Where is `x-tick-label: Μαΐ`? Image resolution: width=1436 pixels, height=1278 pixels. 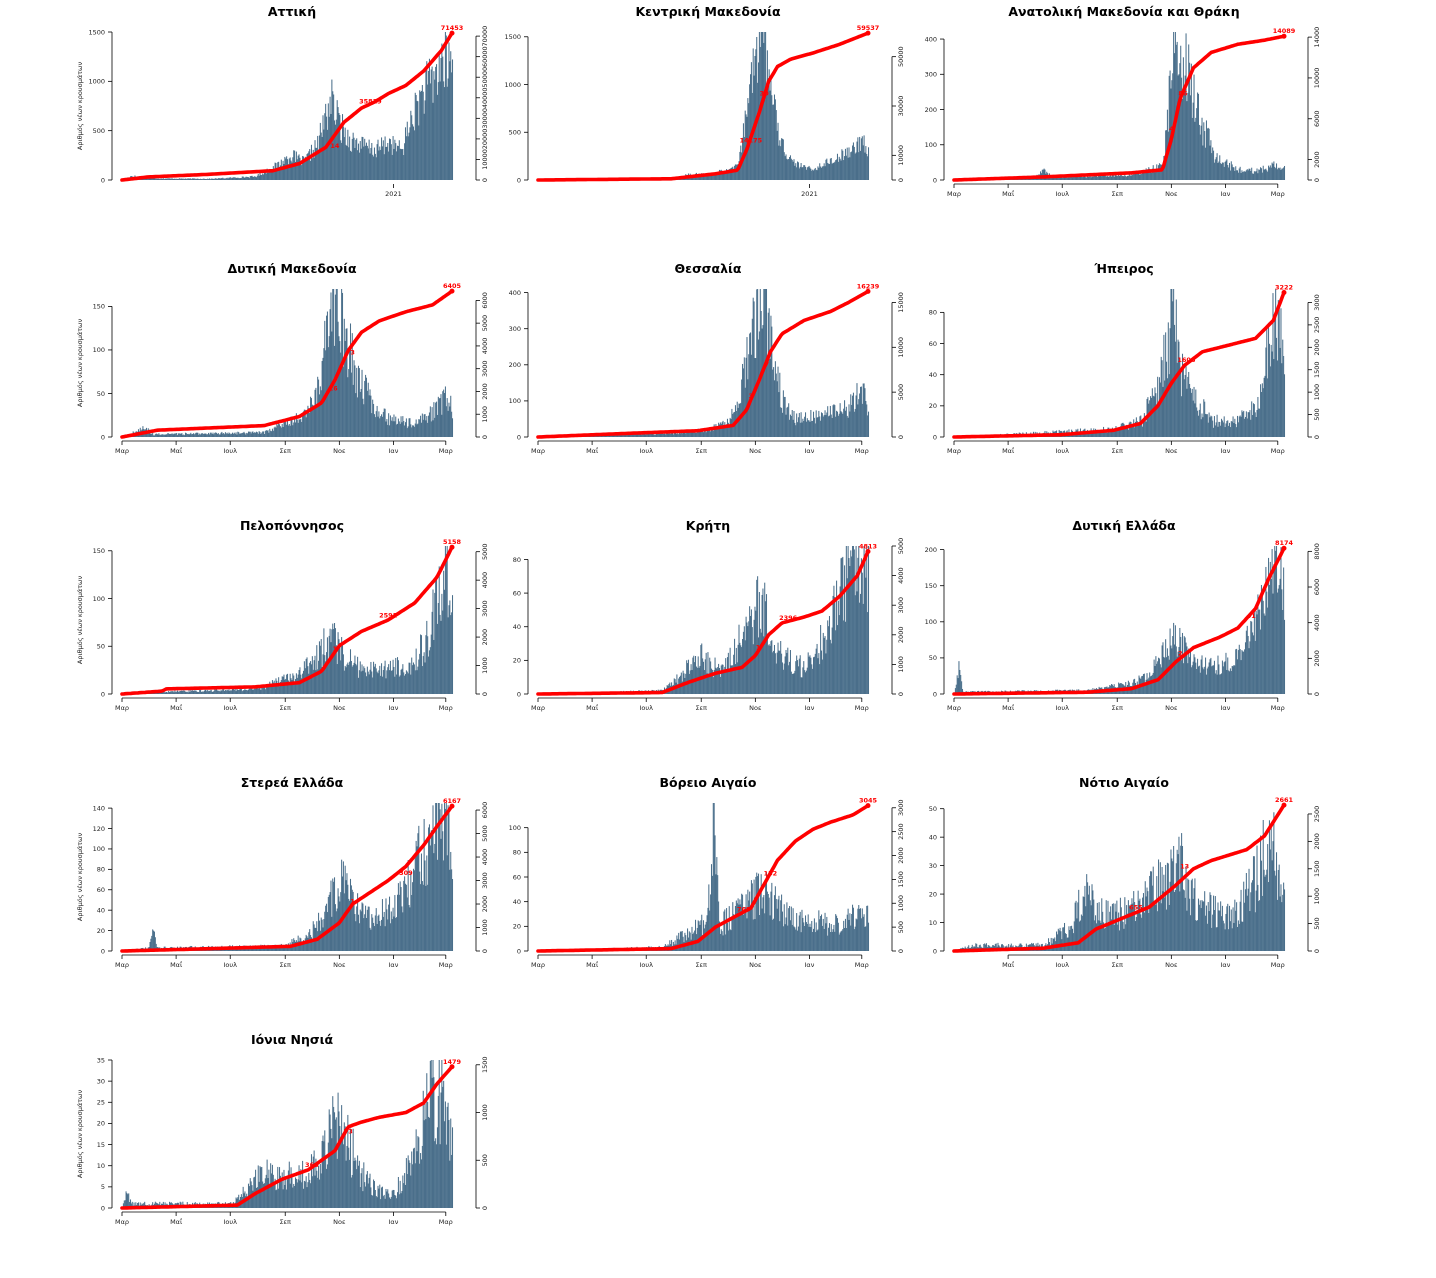
x-tick-label: Μαΐ is located at coordinates (592, 707).